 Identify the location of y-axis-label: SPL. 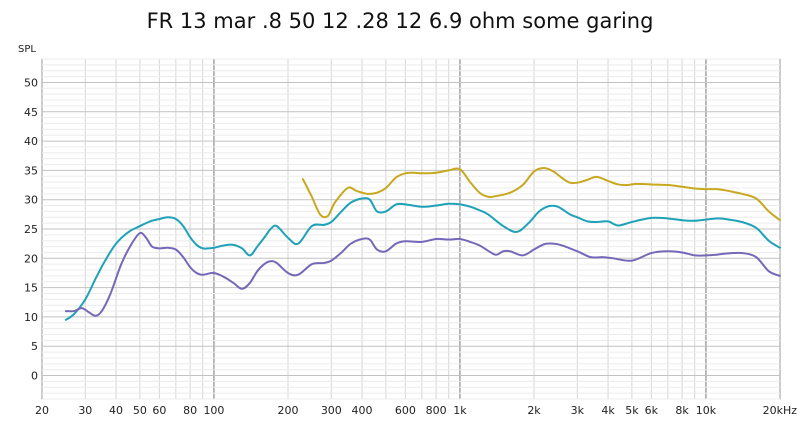
(27, 49).